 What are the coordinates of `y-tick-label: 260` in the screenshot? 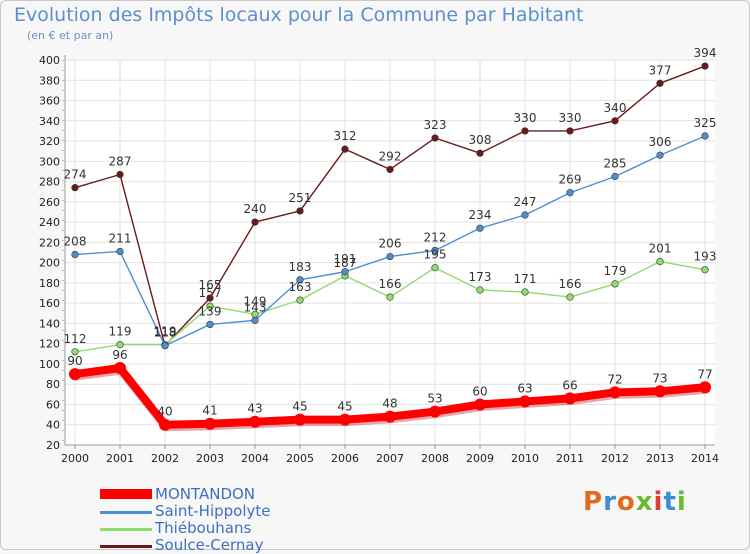 It's located at (49, 202).